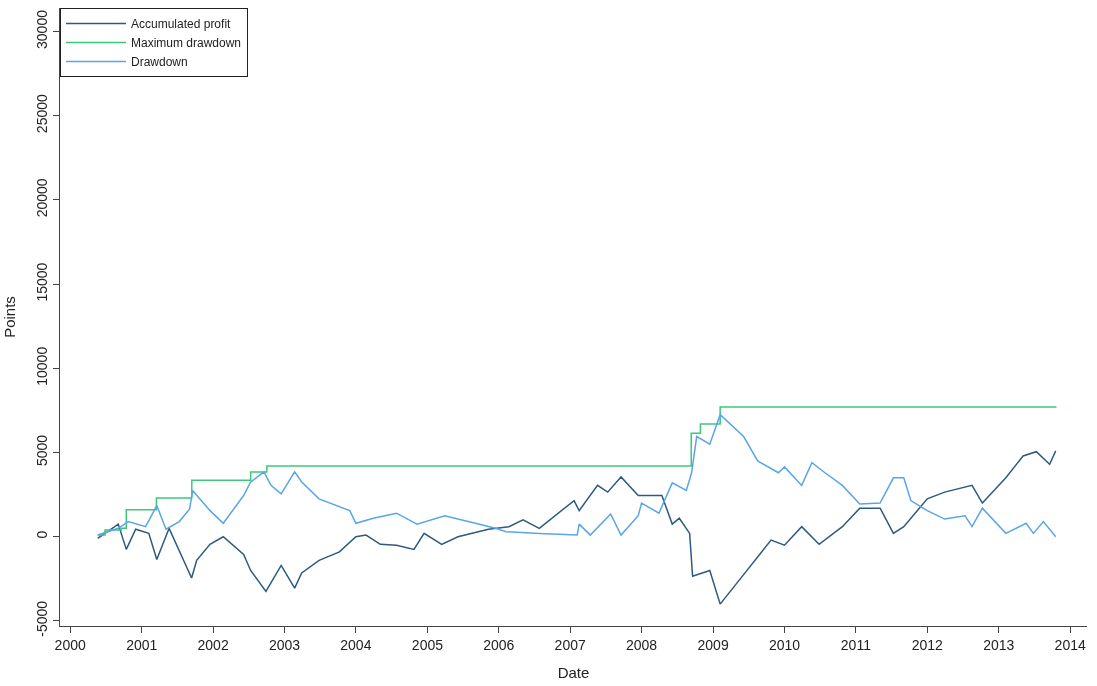 The width and height of the screenshot is (1097, 686). I want to click on y-tick-label: 0, so click(42, 534).